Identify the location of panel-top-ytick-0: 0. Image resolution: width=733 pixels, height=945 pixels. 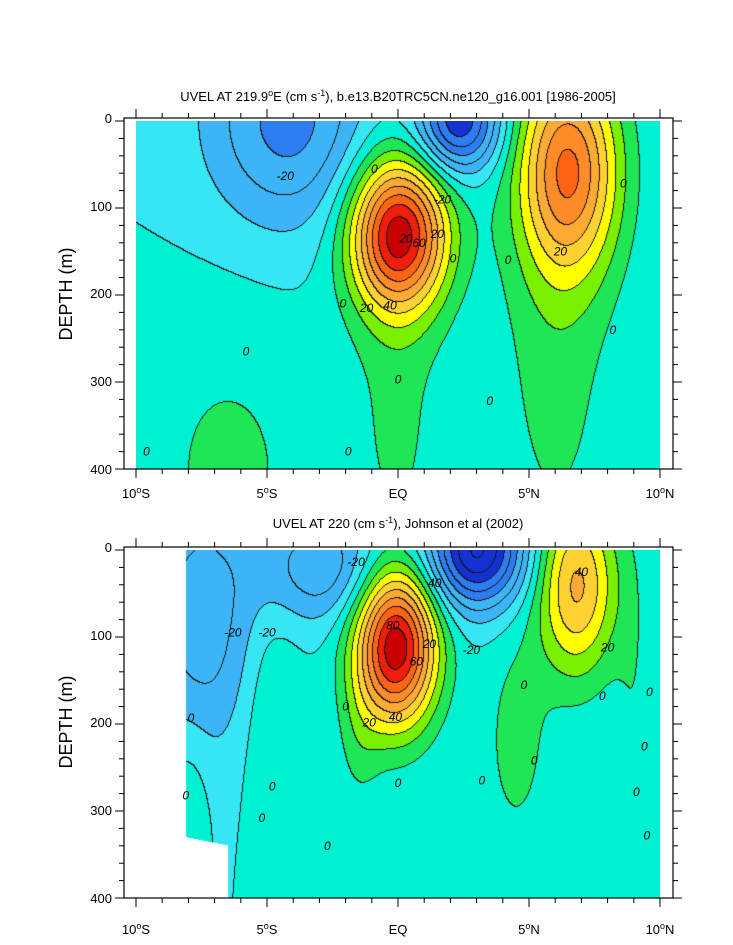
(108, 118).